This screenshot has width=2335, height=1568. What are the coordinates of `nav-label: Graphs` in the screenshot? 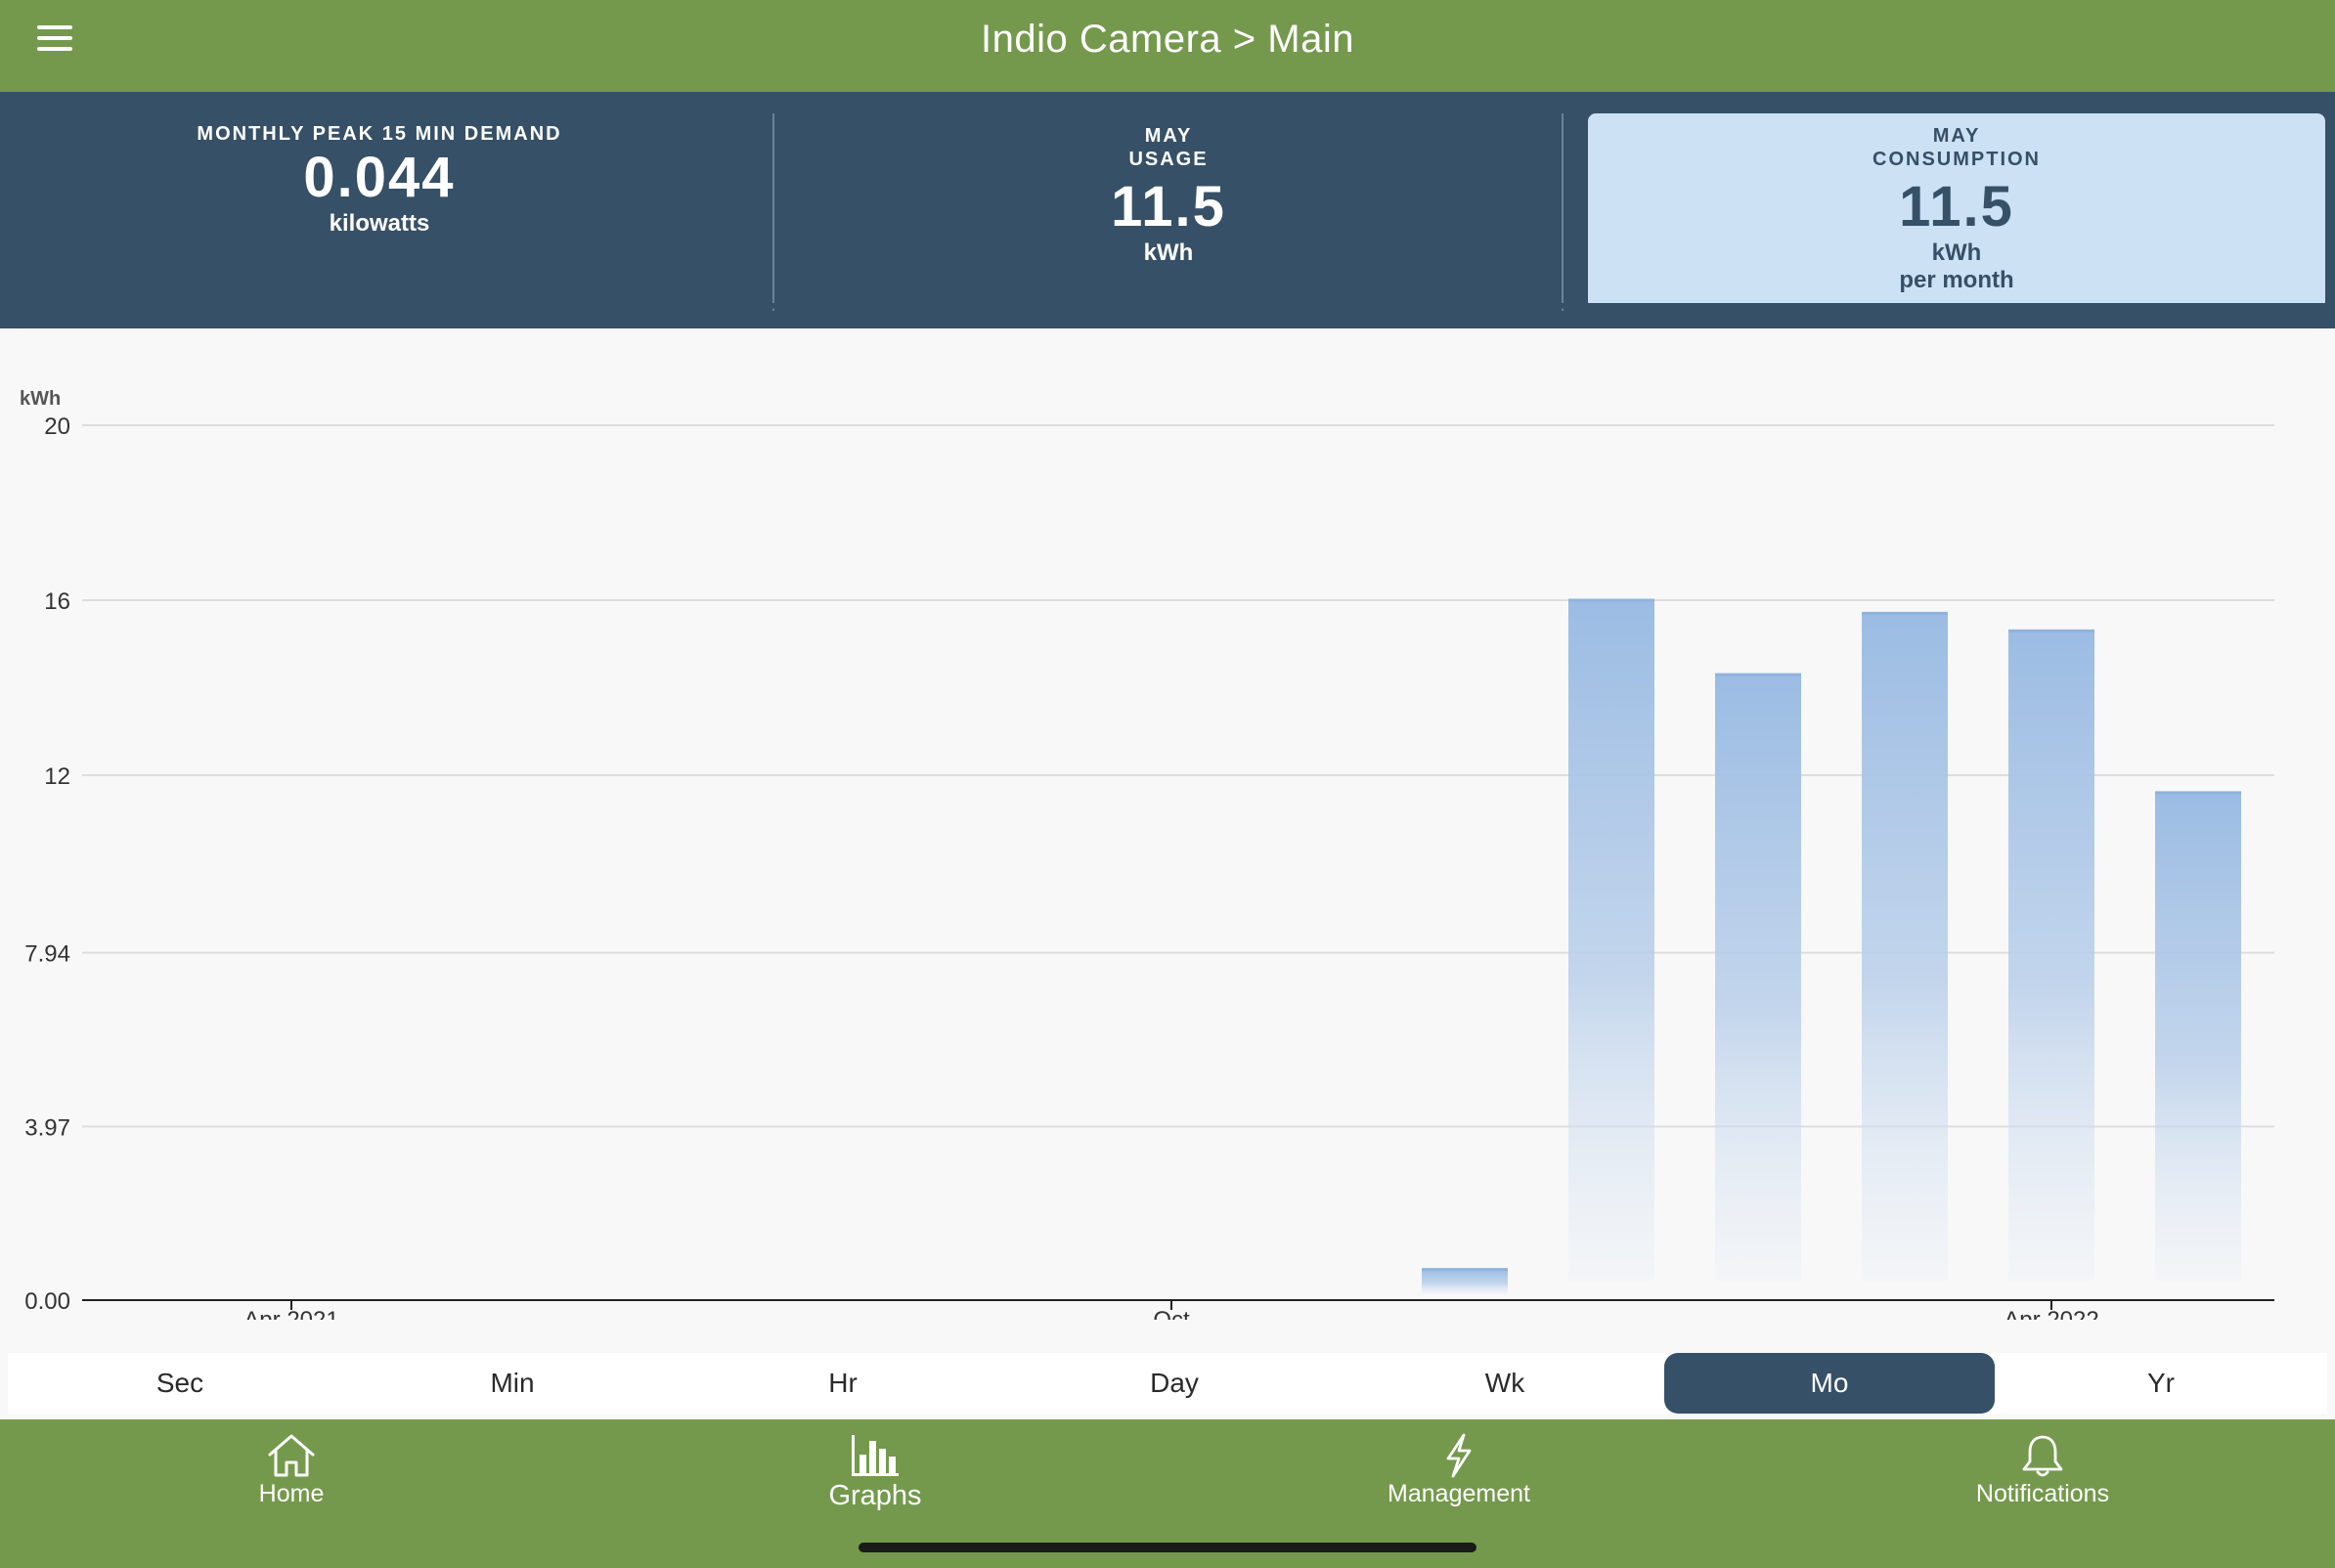 It's located at (875, 1496).